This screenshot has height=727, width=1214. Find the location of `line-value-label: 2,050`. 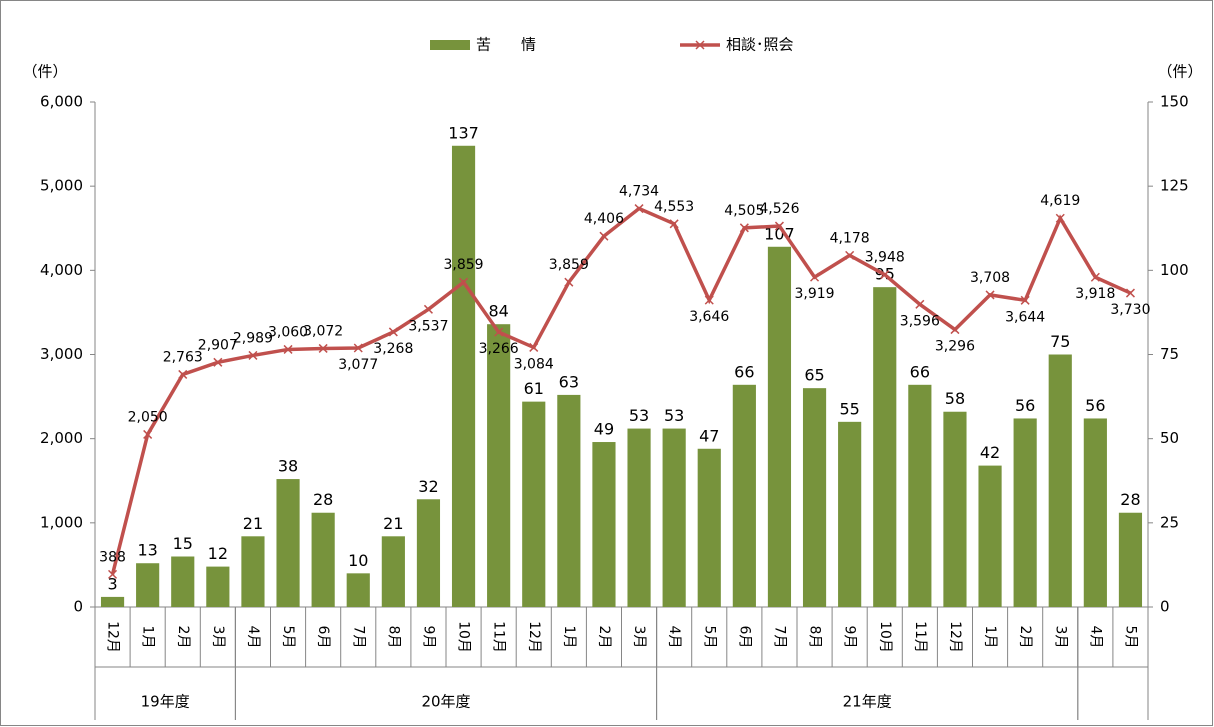

line-value-label: 2,050 is located at coordinates (148, 417).